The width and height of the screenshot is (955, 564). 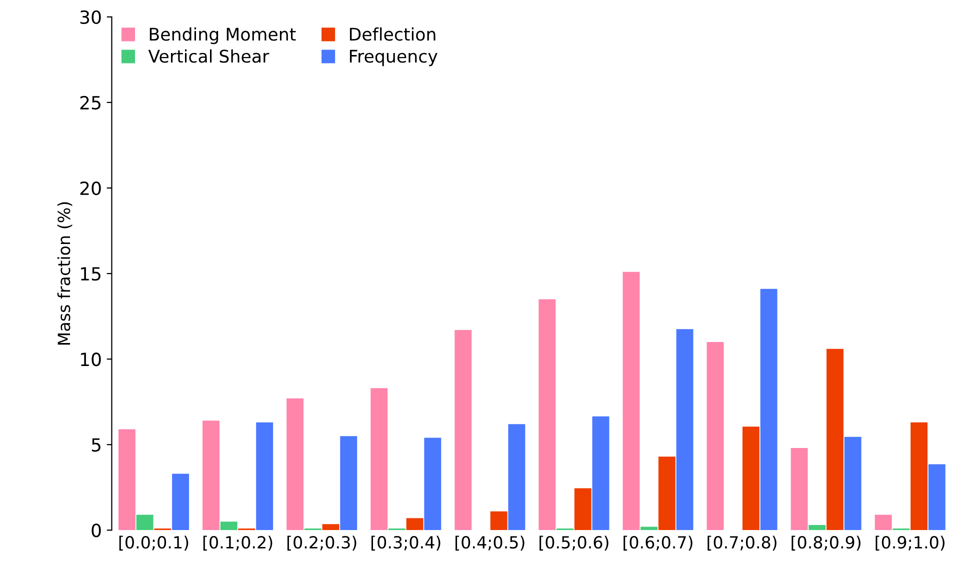 I want to click on x-tick-label: [0.2;0.3), so click(x=321, y=543).